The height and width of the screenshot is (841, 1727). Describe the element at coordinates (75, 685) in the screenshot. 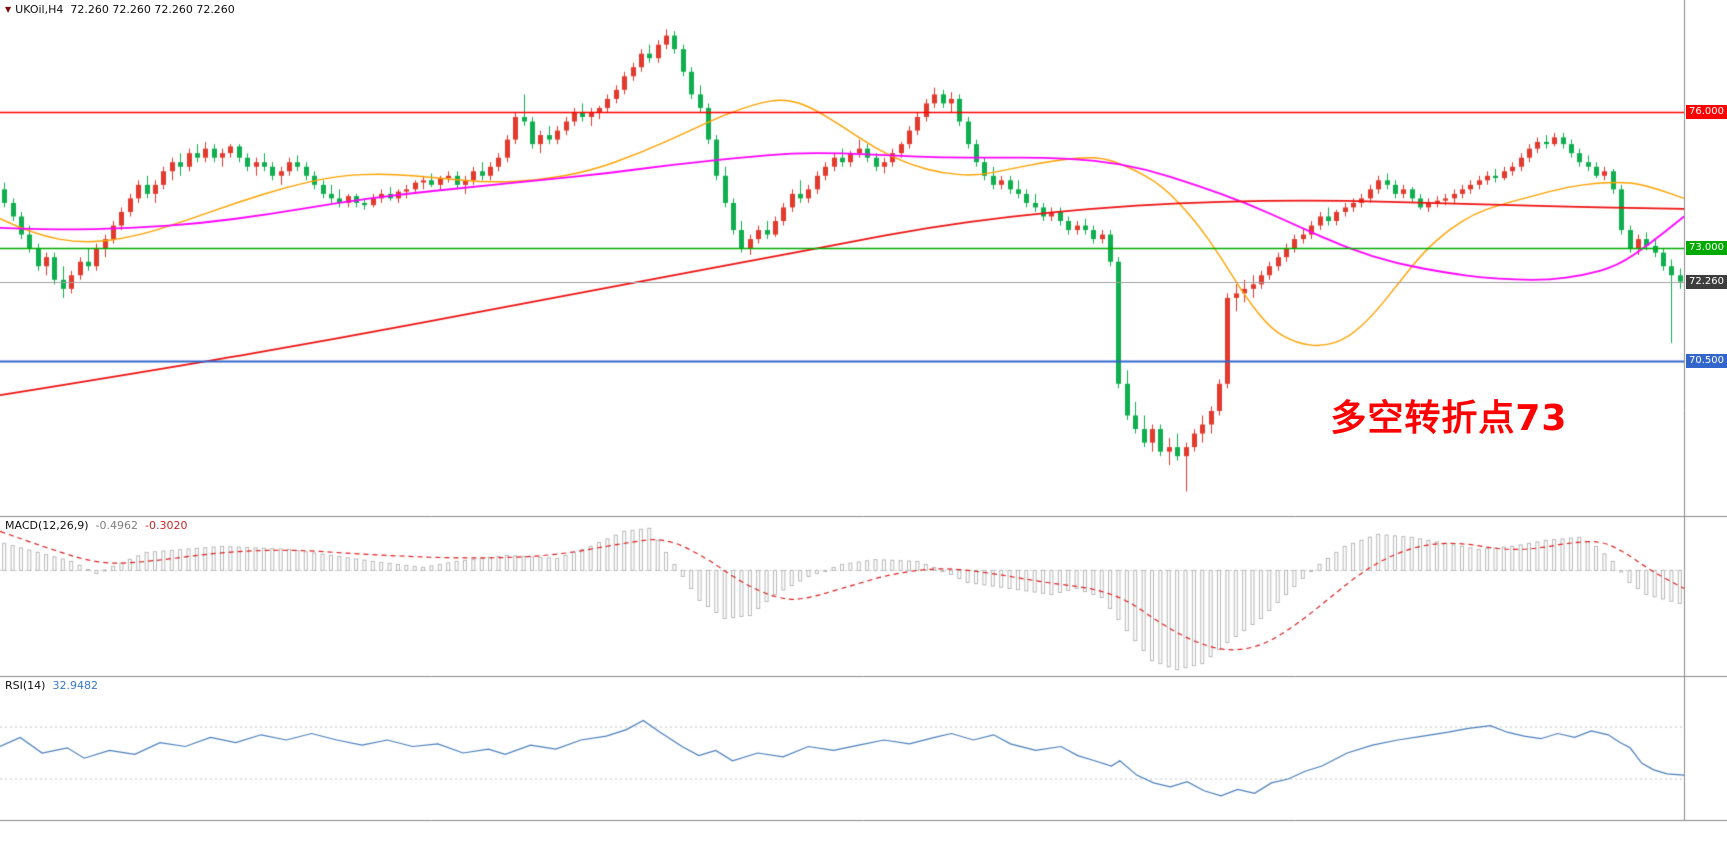

I see `rsi-value: 32.9482` at that location.